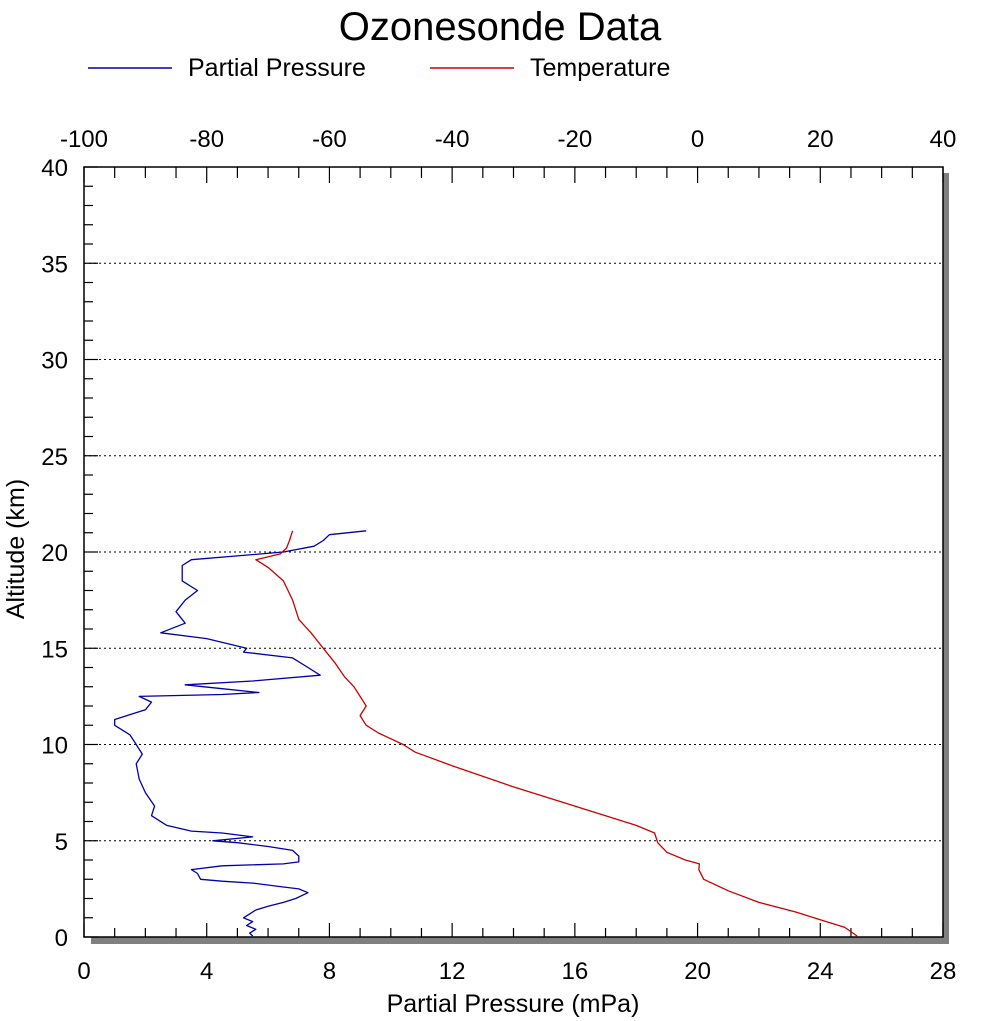 Image resolution: width=1000 pixels, height=1021 pixels. What do you see at coordinates (83, 971) in the screenshot?
I see `x-bottom-tick-label: 0` at bounding box center [83, 971].